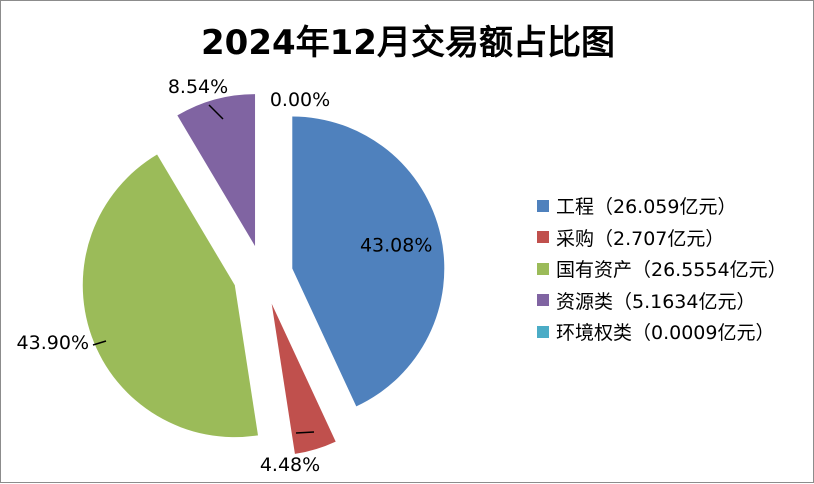 This screenshot has height=484, width=814. Describe the element at coordinates (408, 43) in the screenshot. I see `chart-title: 2024年12月交易额占比图` at that location.